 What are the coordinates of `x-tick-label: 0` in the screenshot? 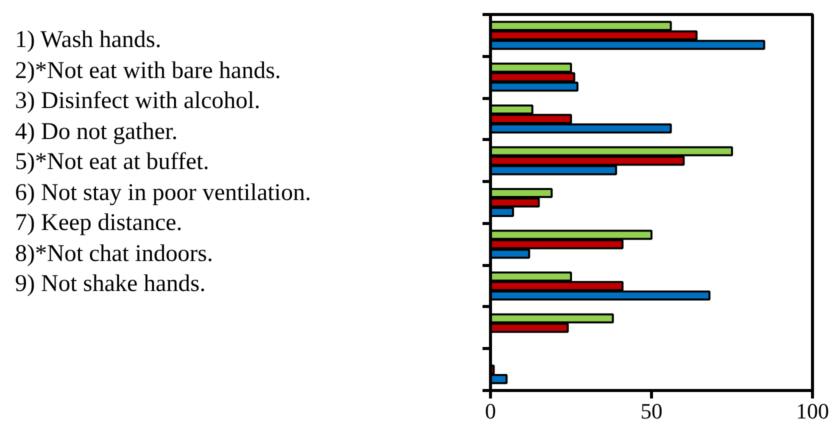 It's located at (490, 411).